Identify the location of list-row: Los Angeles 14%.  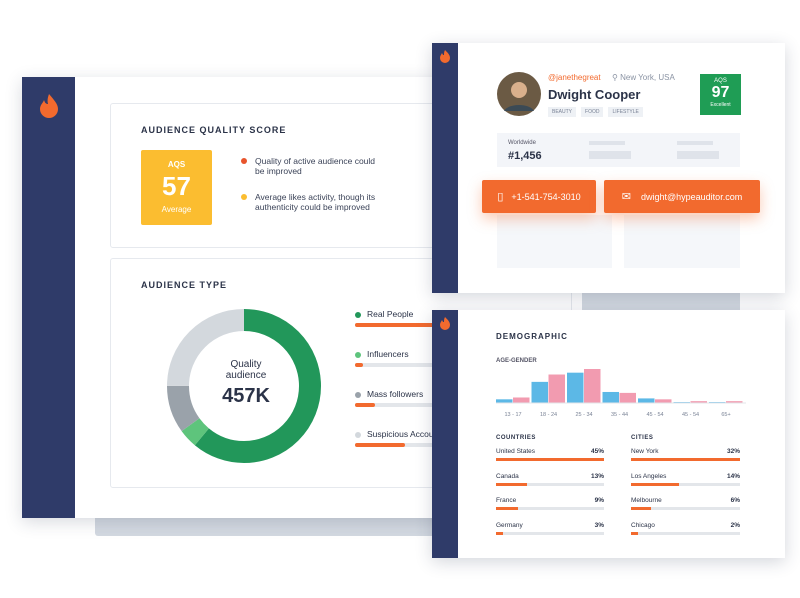
(685, 485).